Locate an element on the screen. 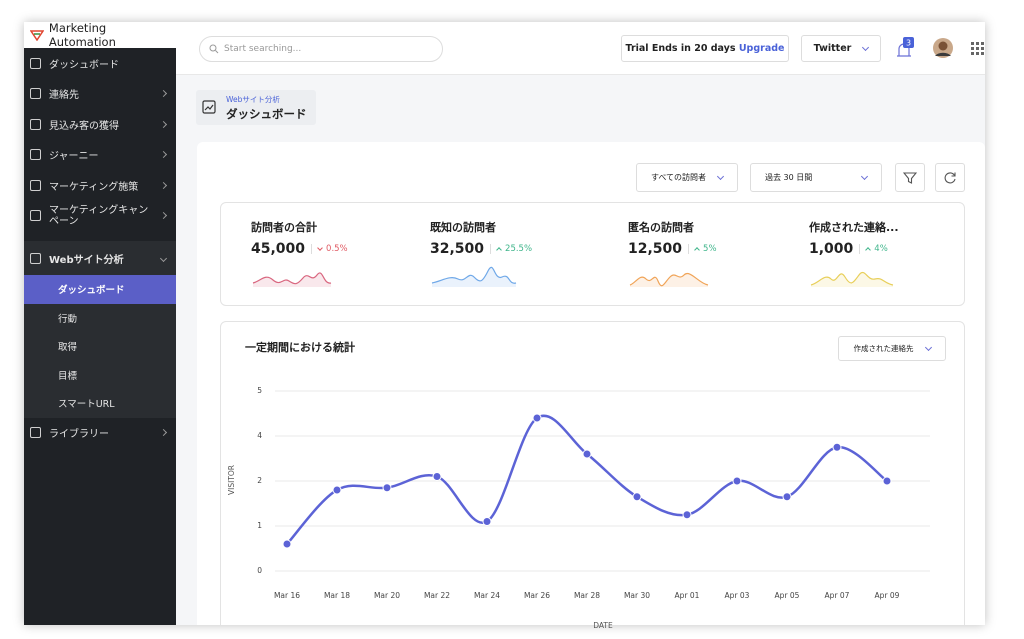 Image resolution: width=1024 pixels, height=639 pixels. badge is located at coordinates (908, 42).